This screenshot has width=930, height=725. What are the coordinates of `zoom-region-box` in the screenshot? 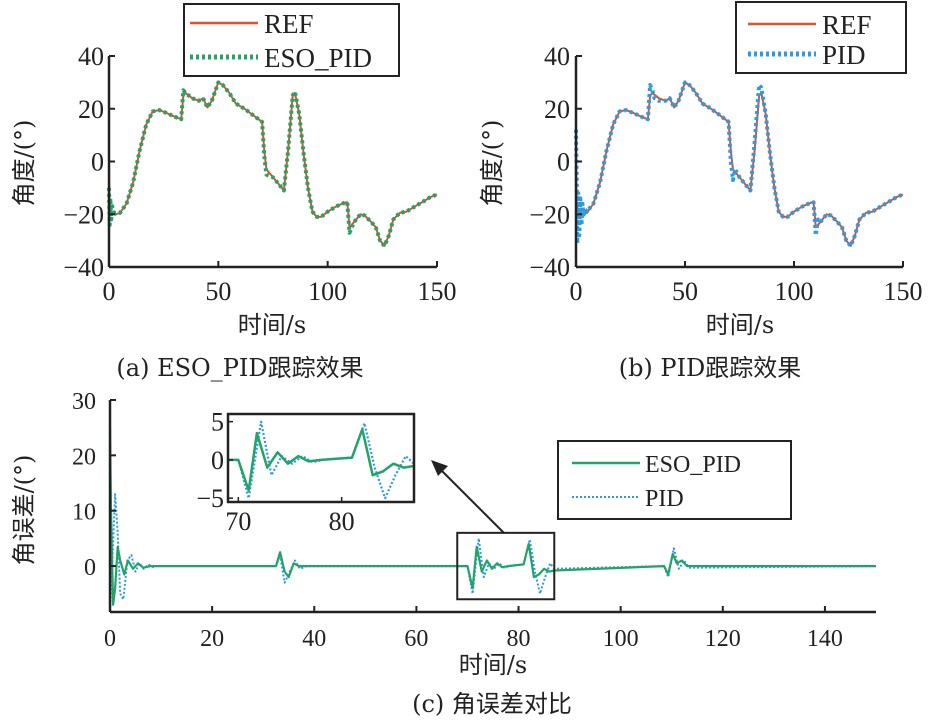 It's located at (506, 566).